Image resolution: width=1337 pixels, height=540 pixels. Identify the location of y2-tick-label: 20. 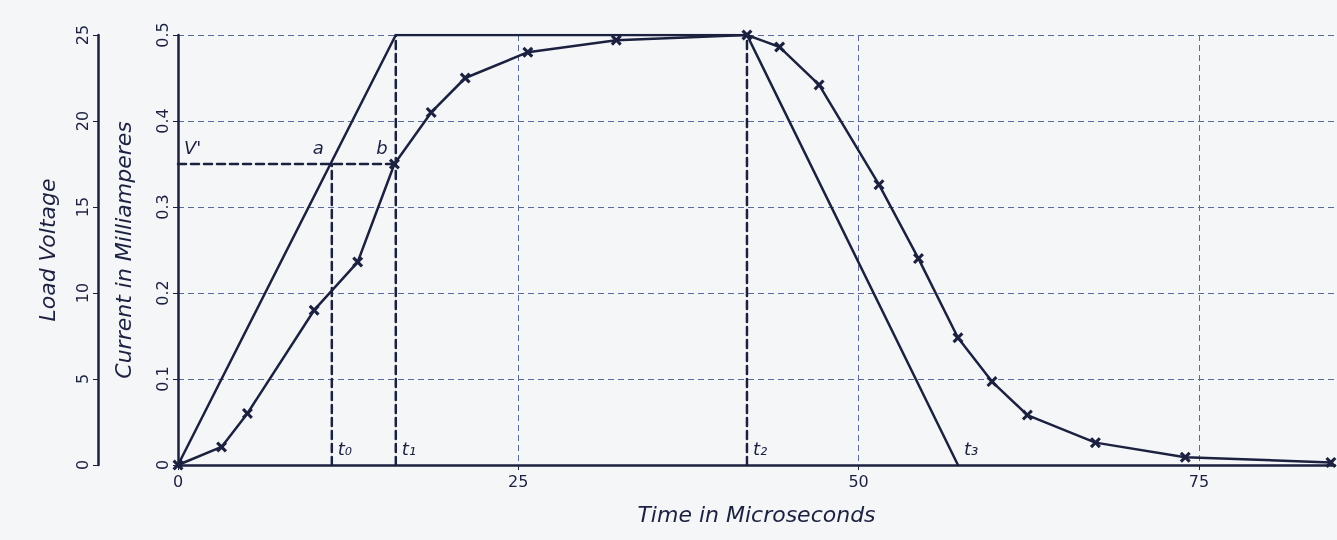
(82, 121).